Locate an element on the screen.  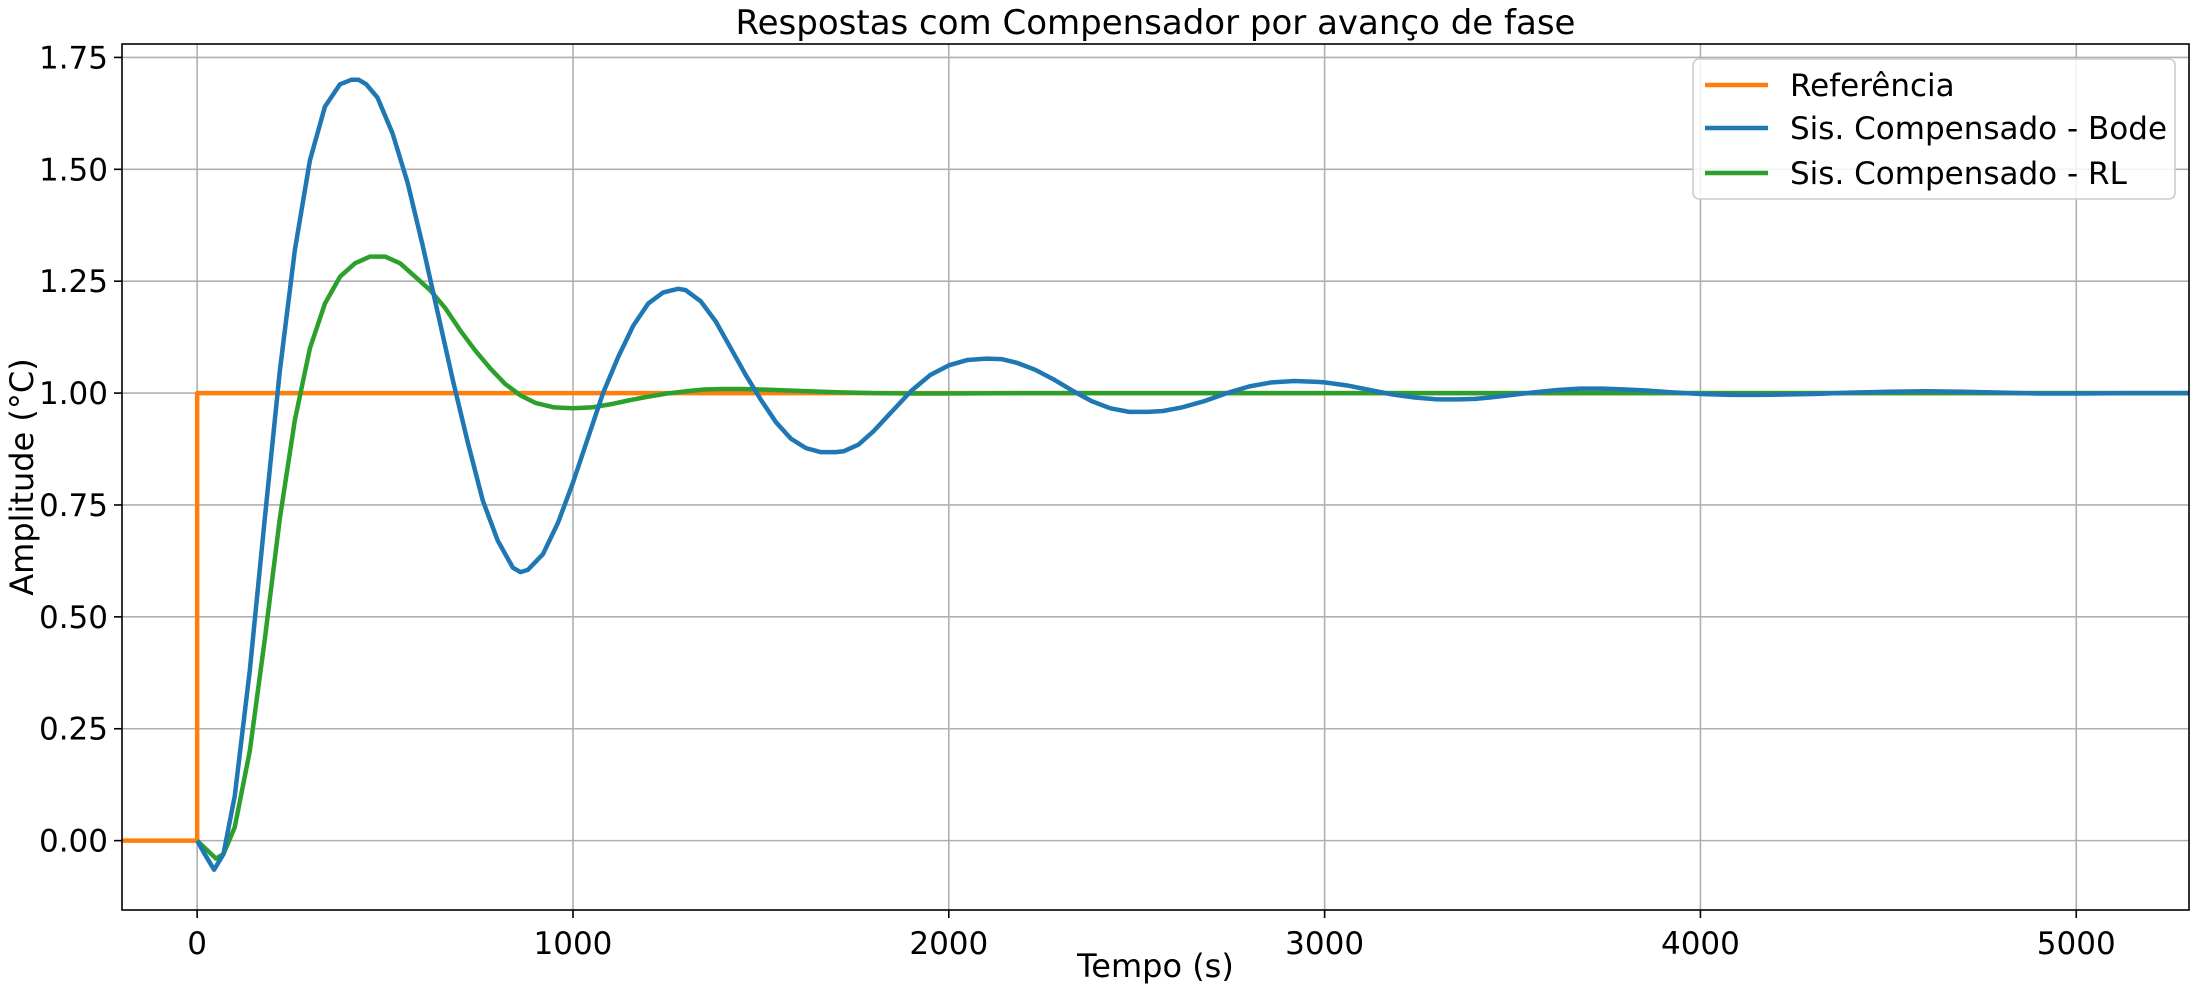
y-tick-label: 1.00 is located at coordinates (73, 394).